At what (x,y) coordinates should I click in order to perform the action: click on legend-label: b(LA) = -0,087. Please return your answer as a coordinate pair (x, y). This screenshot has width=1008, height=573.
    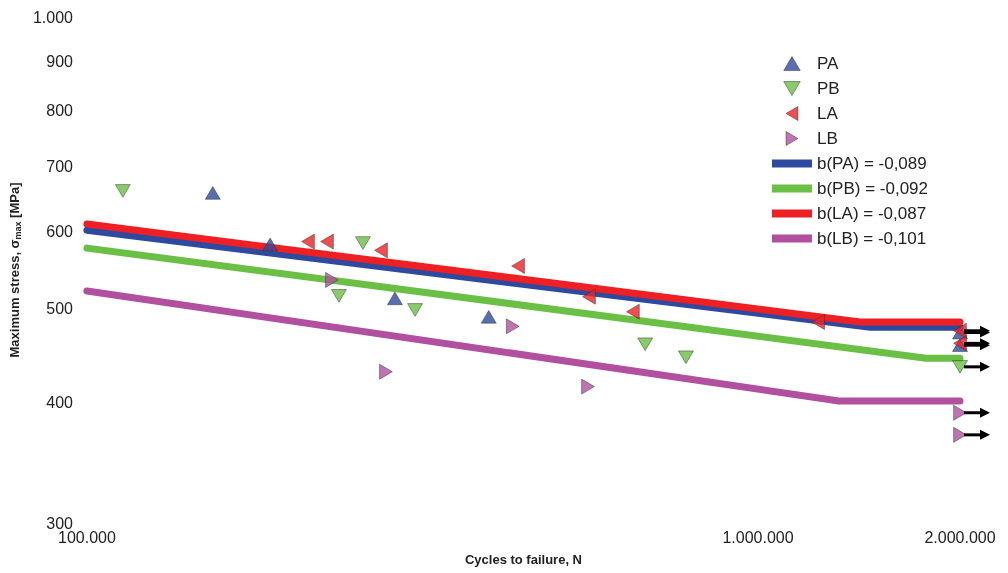
    Looking at the image, I should click on (871, 213).